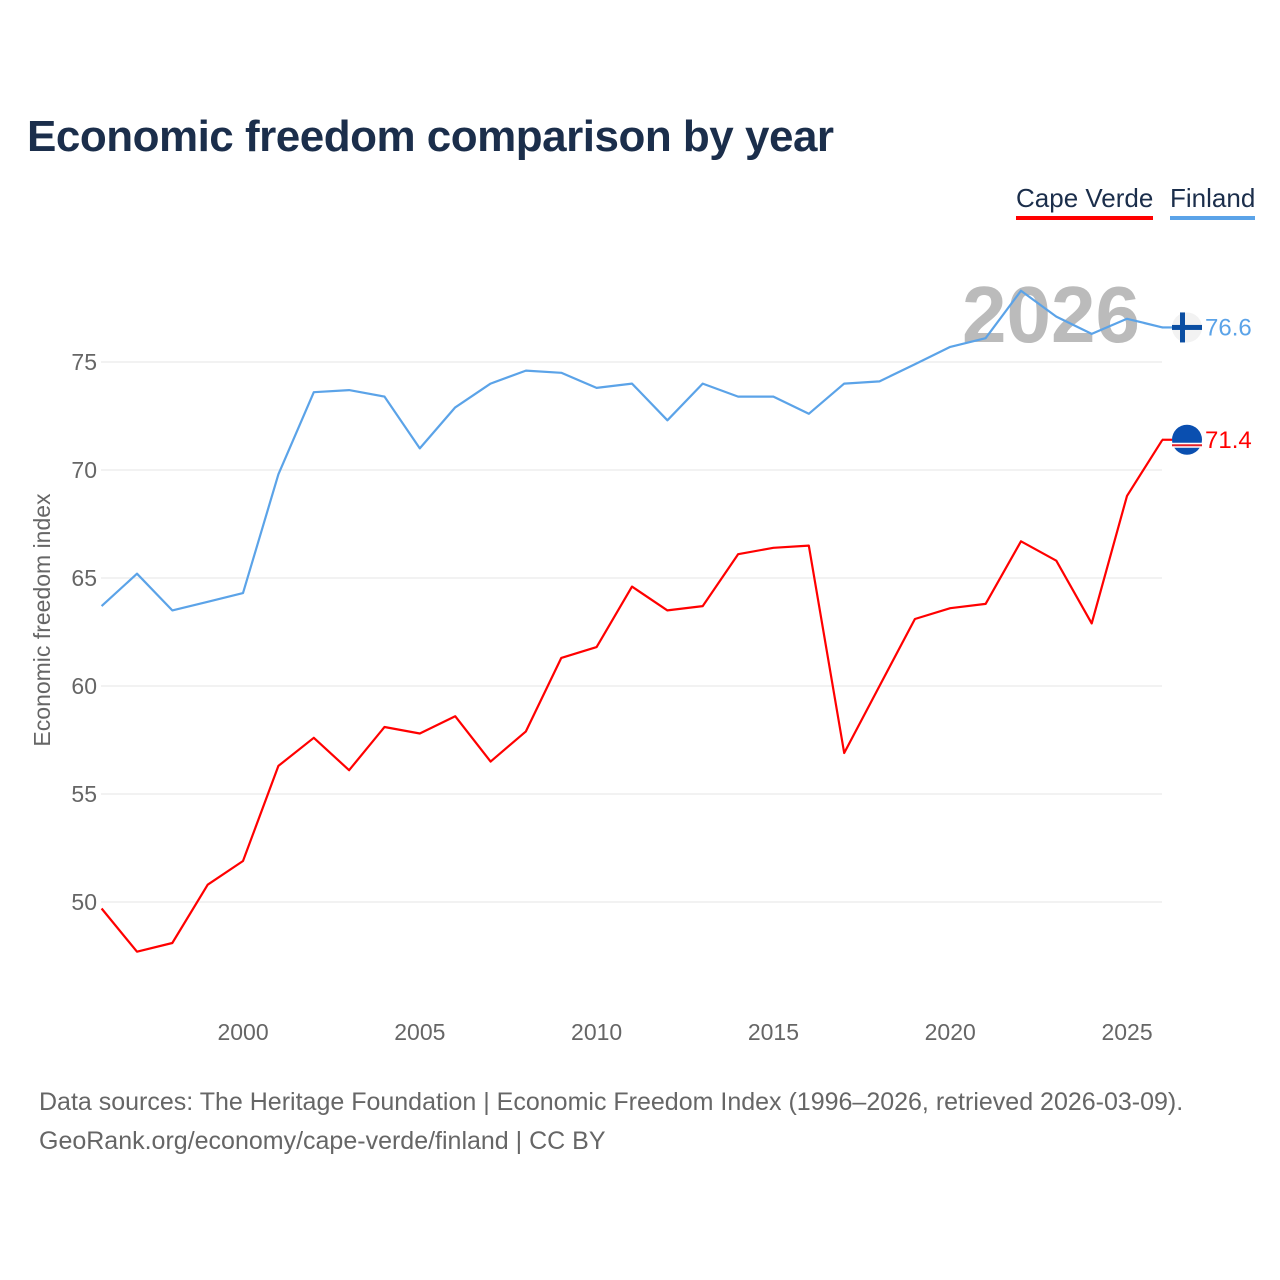 The height and width of the screenshot is (1280, 1280). Describe the element at coordinates (84, 902) in the screenshot. I see `y-tick-label: 50` at that location.